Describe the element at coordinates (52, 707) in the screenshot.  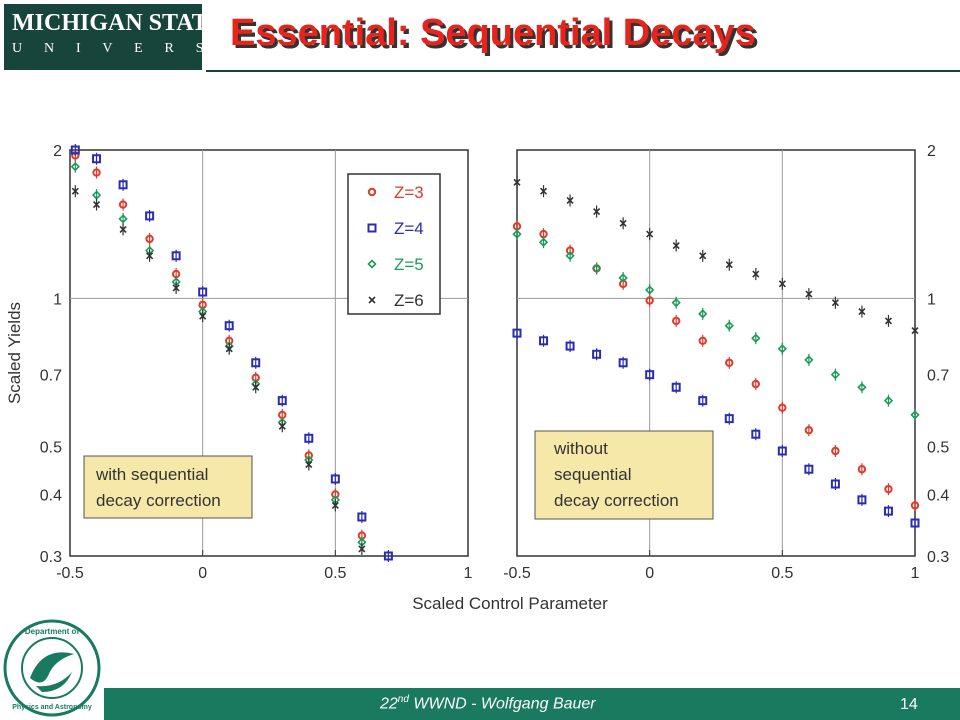
I see `svg-text: Physics and Astronomy` at that location.